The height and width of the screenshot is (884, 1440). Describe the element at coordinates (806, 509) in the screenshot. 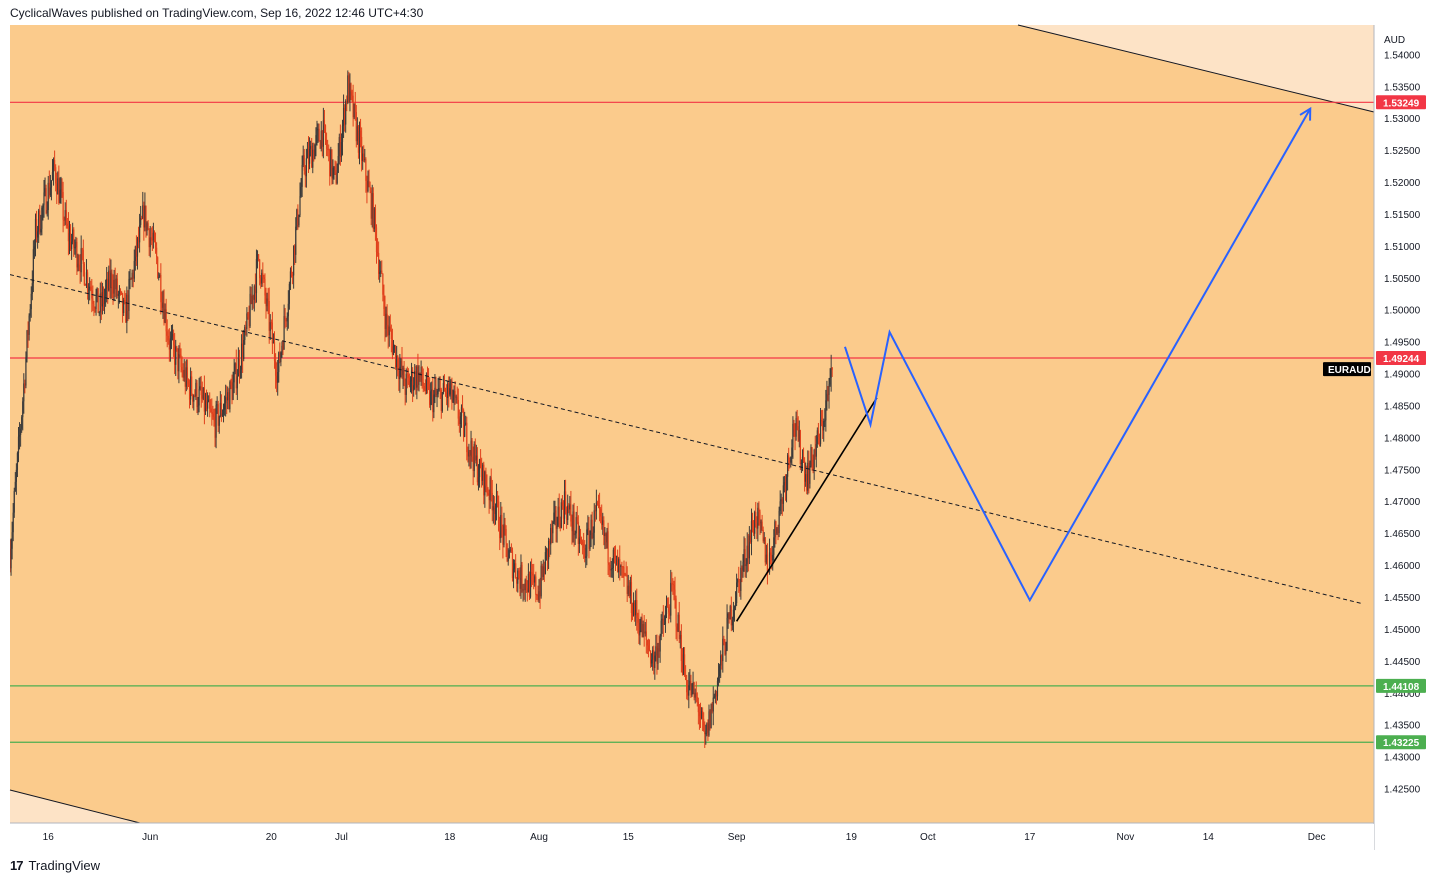

I see `solid-trend-line` at that location.